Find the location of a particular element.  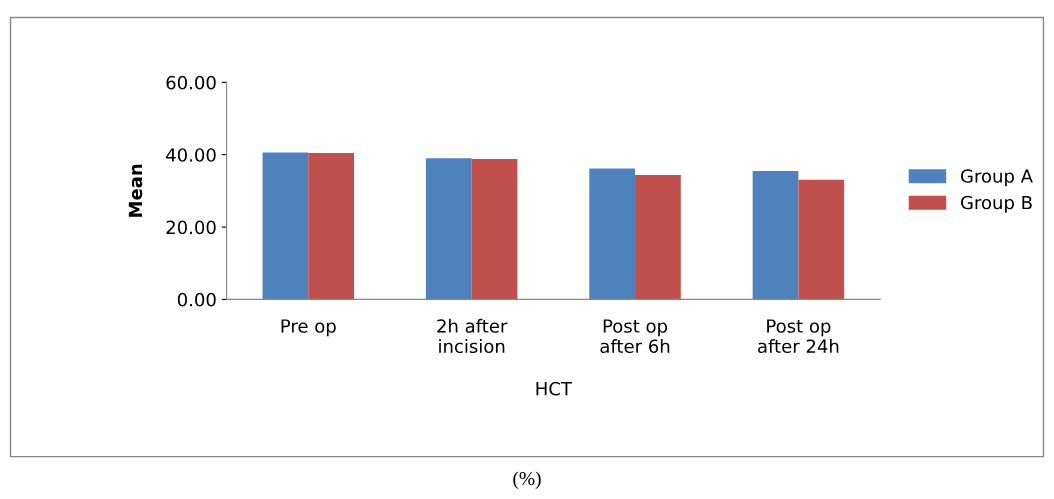

y-tick-label: 40.00 is located at coordinates (191, 155).